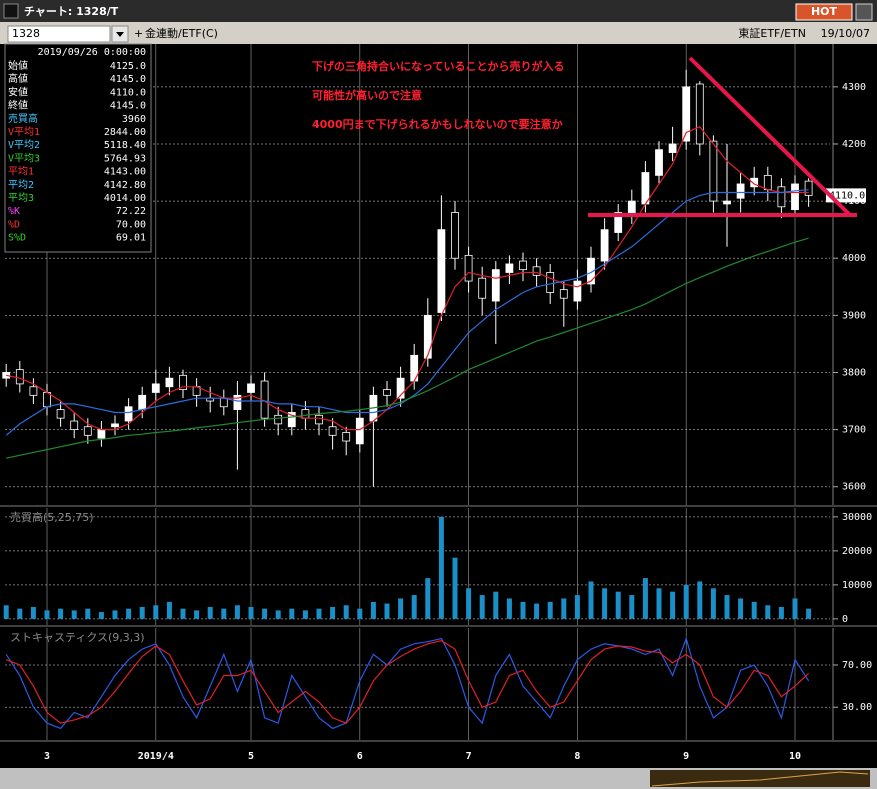  I want to click on stock-name: 金連動/ETF(C), so click(181, 33).